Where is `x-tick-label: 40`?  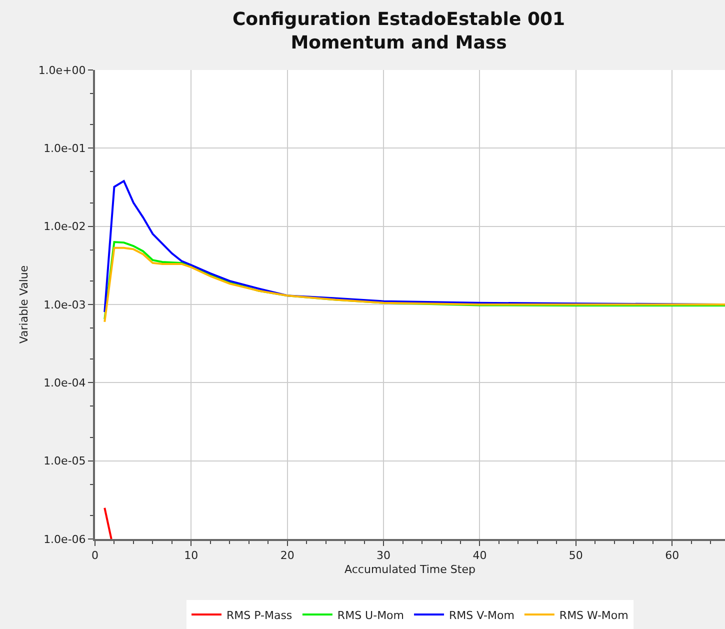
x-tick-label: 40 is located at coordinates (479, 555).